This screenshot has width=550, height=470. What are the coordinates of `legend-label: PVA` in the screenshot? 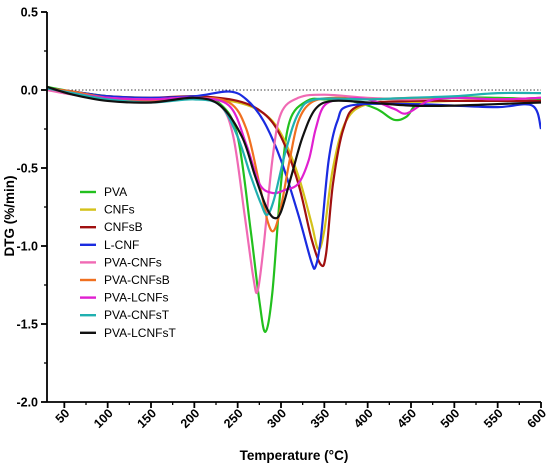 It's located at (115, 192).